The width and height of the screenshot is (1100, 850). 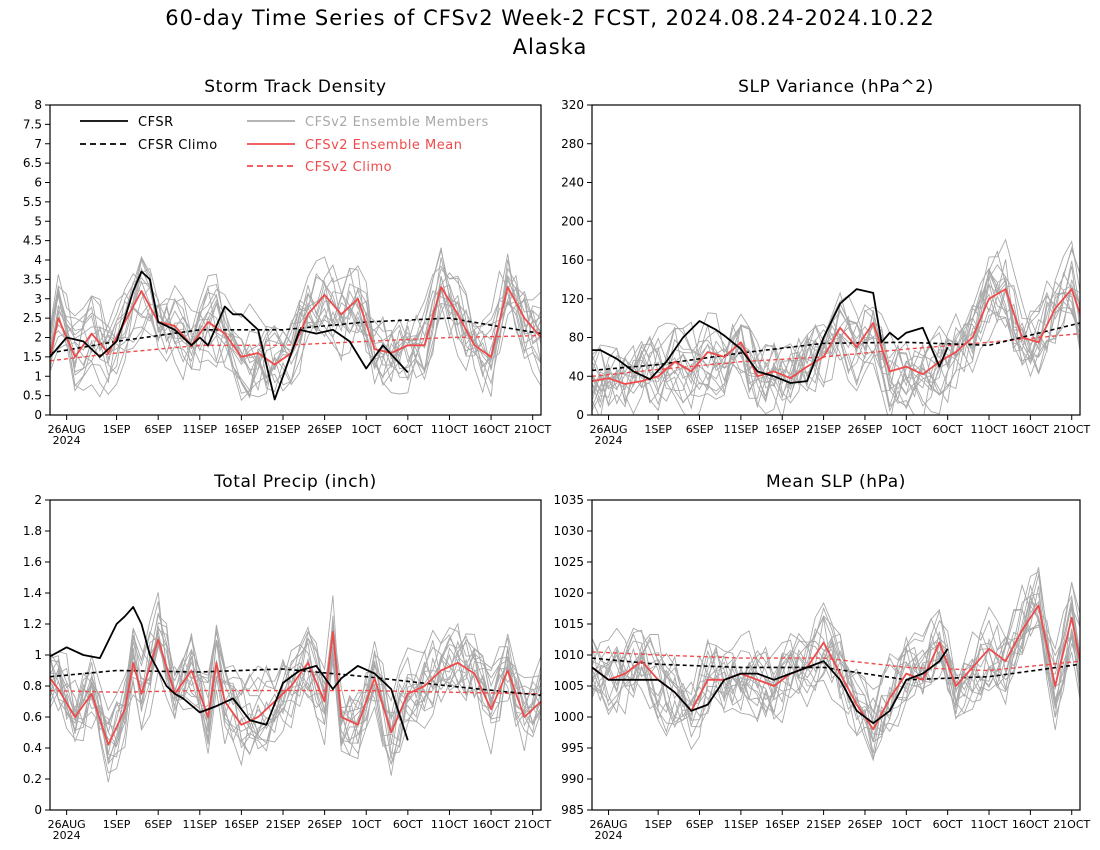 What do you see at coordinates (32, 279) in the screenshot?
I see `y-tick-label: 3.5` at bounding box center [32, 279].